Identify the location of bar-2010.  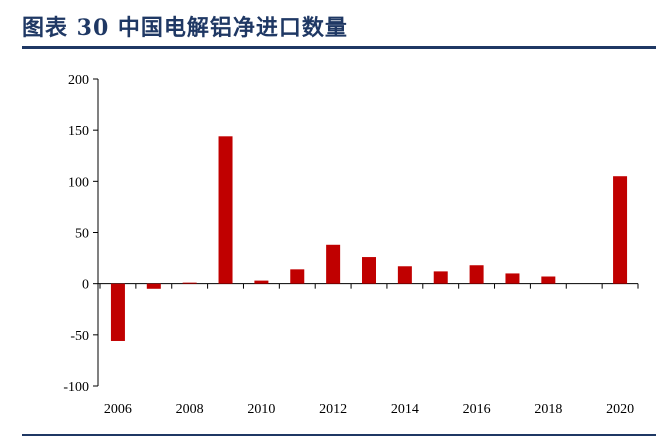
(261, 282).